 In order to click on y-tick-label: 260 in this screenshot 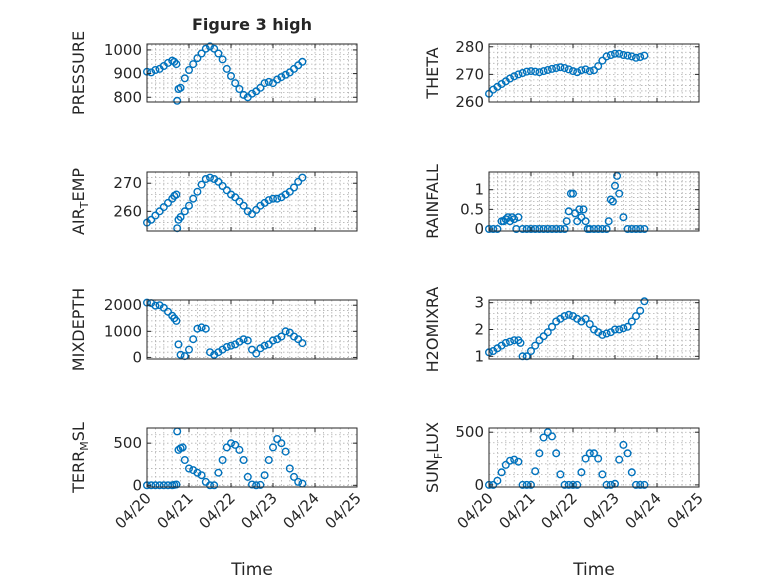, I will do `click(127, 211)`.